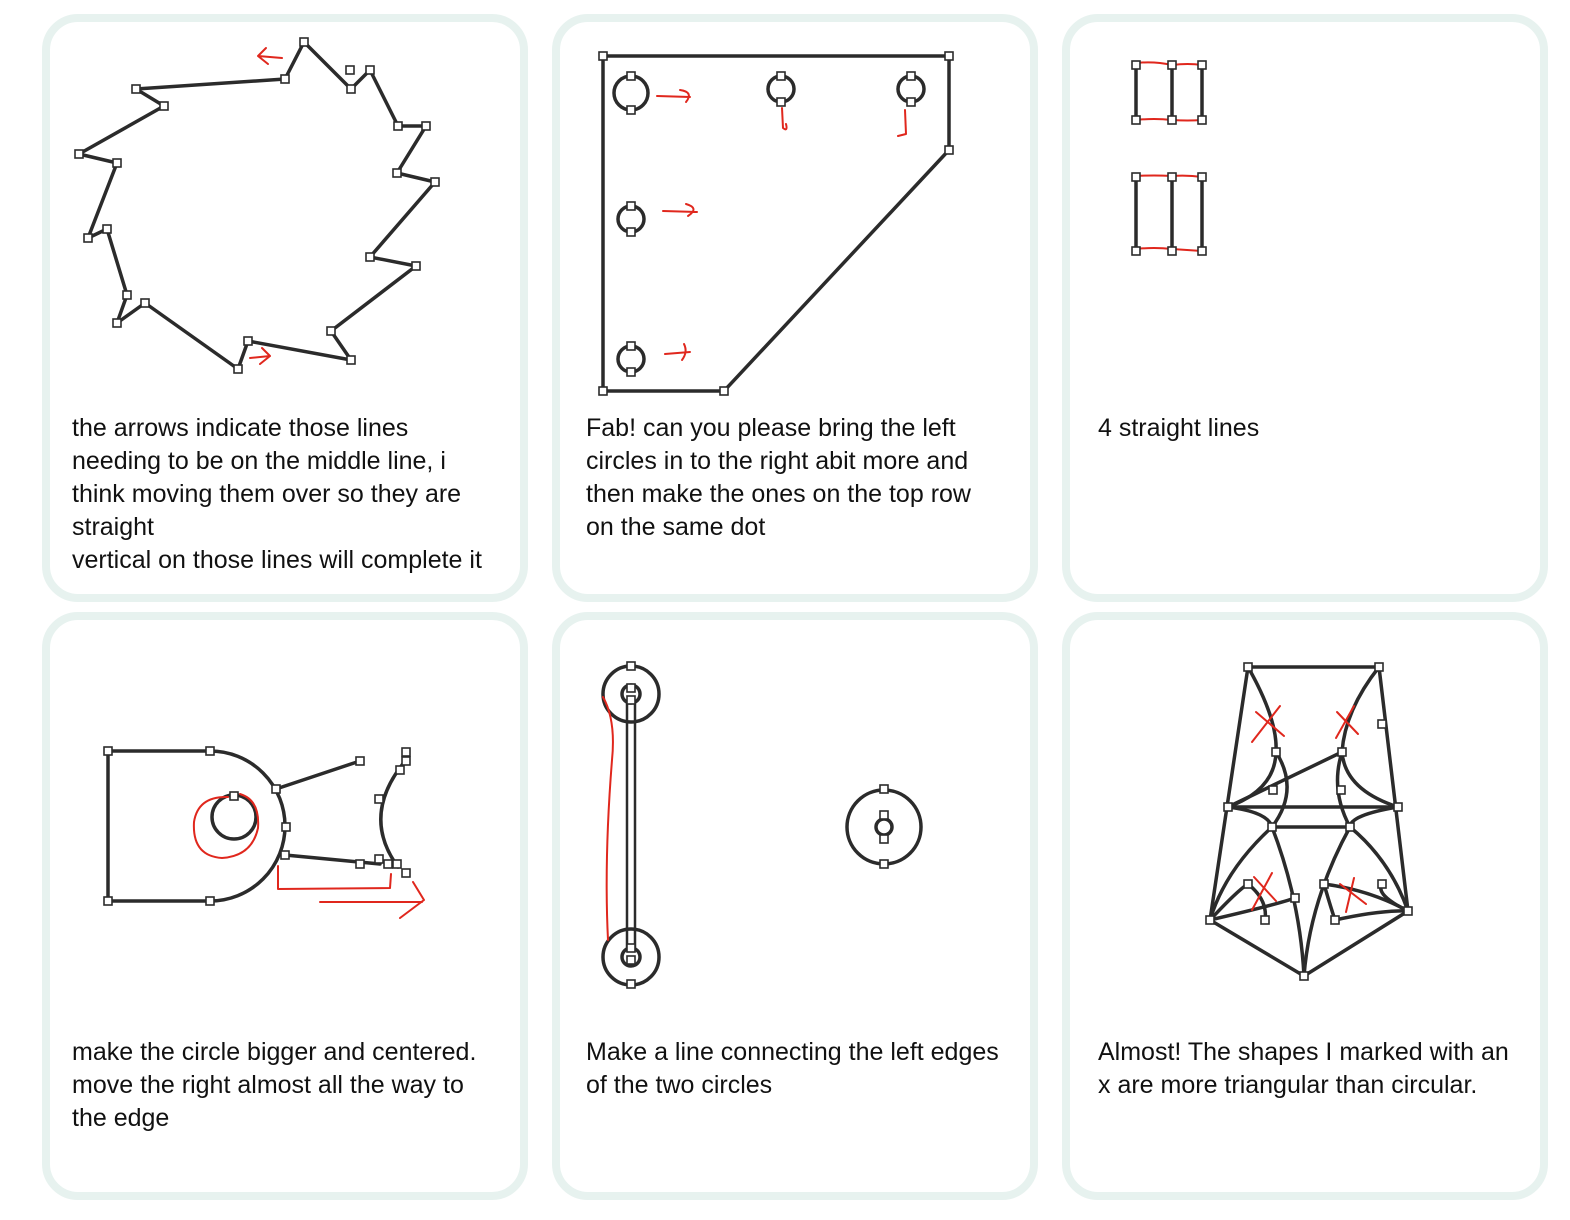  What do you see at coordinates (608, 818) in the screenshot?
I see `connector-annotation` at bounding box center [608, 818].